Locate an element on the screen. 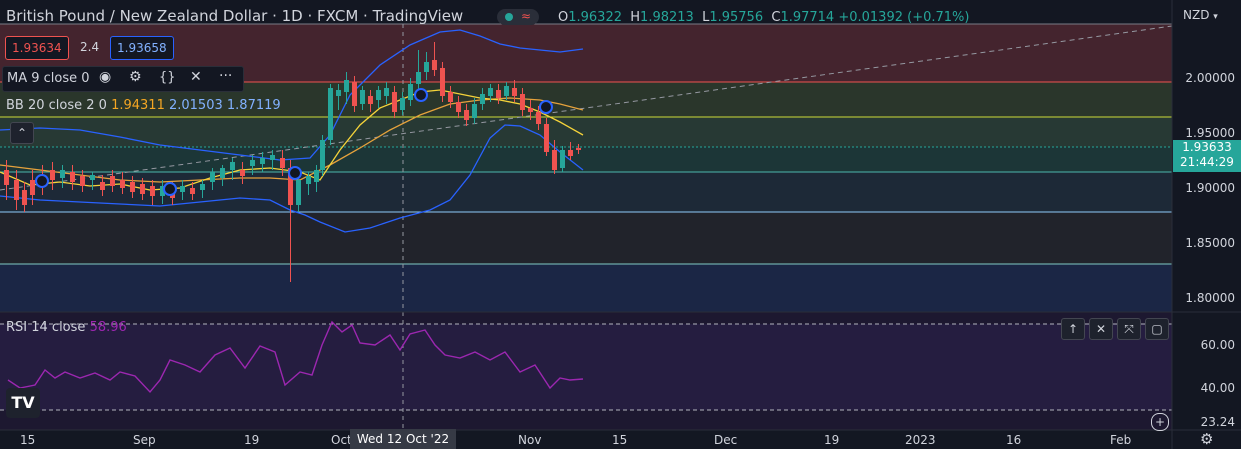 Image resolution: width=1241 pixels, height=449 pixels. time-tick: 2023 is located at coordinates (920, 440).